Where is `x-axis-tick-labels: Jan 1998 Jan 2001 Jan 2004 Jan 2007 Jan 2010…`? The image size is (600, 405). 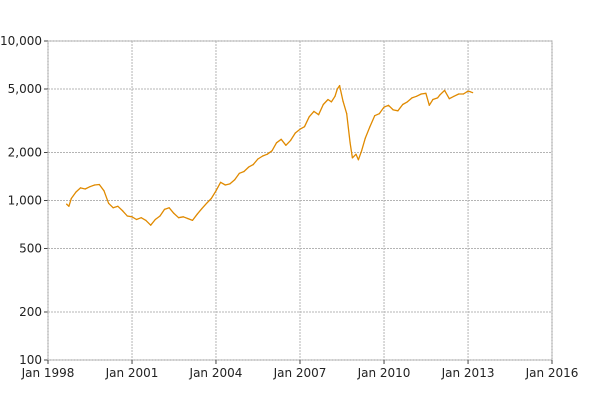
x-axis-tick-labels: Jan 1998 Jan 2001 Jan 2004 Jan 2007 Jan 2010… is located at coordinates (300, 373).